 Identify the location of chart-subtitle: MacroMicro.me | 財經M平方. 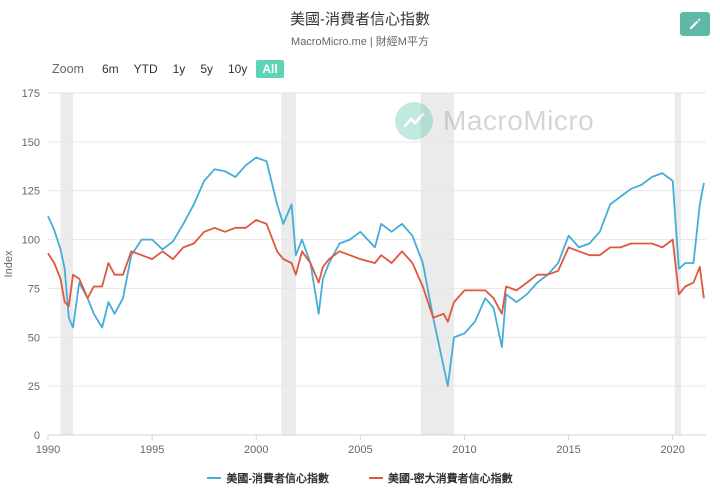
(360, 42).